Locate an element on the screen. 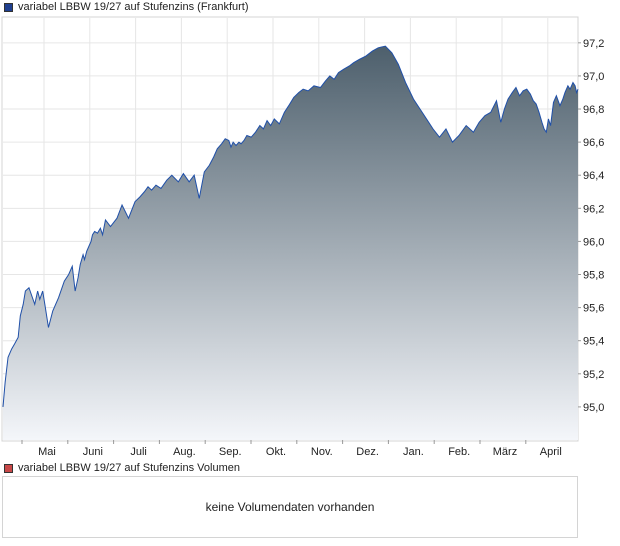 Image resolution: width=620 pixels, height=546 pixels. x-tick-label: Juli is located at coordinates (138, 452).